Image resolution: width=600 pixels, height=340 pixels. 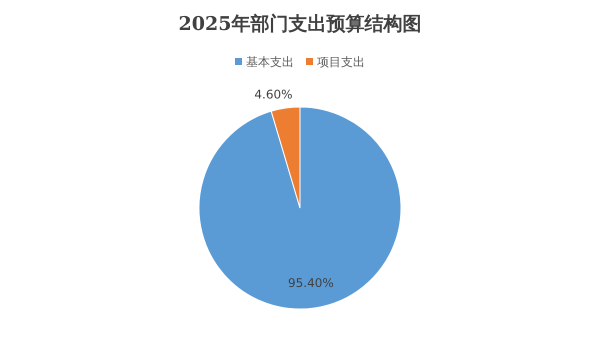 What do you see at coordinates (273, 94) in the screenshot?
I see `data-label: 4.60%` at bounding box center [273, 94].